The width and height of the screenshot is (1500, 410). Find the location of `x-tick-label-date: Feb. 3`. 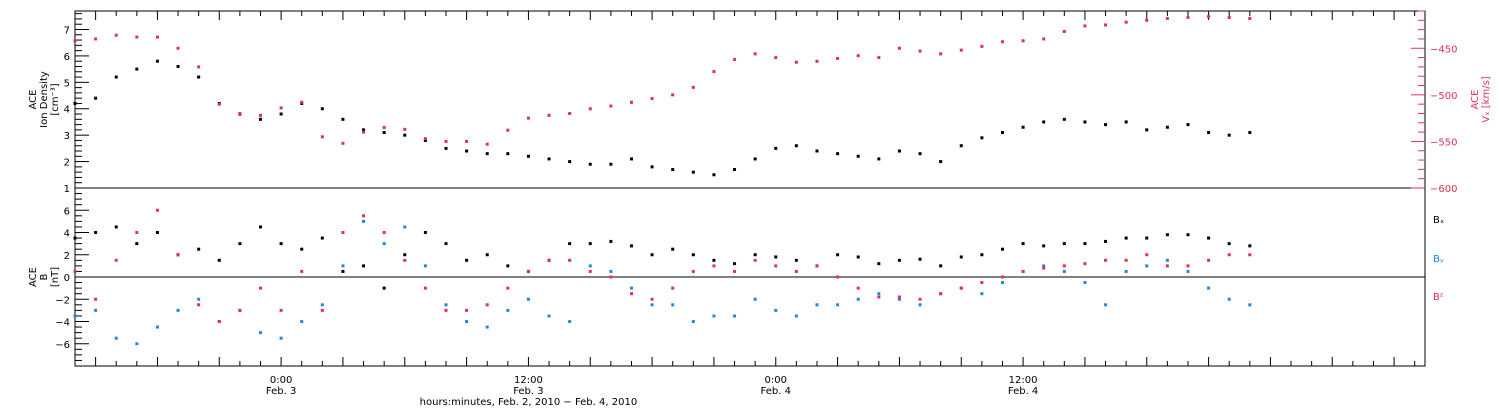

x-tick-label-date: Feb. 3 is located at coordinates (528, 391).